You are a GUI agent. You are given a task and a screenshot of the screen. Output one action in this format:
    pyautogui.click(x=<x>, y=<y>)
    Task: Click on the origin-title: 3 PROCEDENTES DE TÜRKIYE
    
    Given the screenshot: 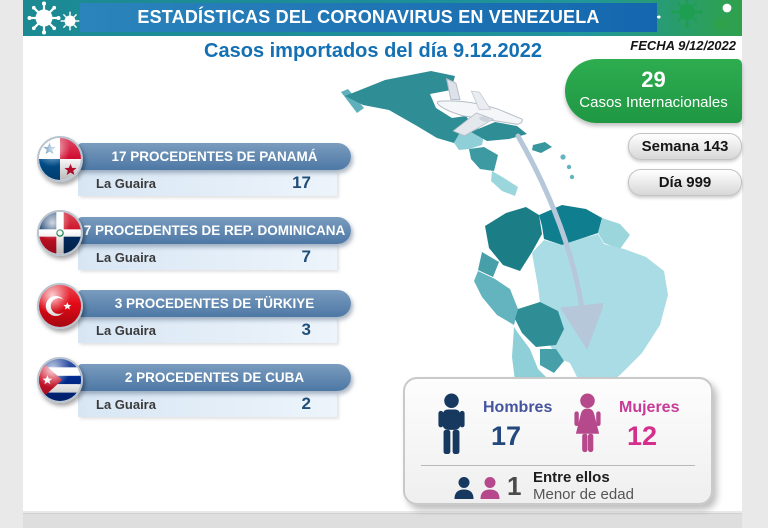 What is the action you would take?
    pyautogui.click(x=214, y=303)
    